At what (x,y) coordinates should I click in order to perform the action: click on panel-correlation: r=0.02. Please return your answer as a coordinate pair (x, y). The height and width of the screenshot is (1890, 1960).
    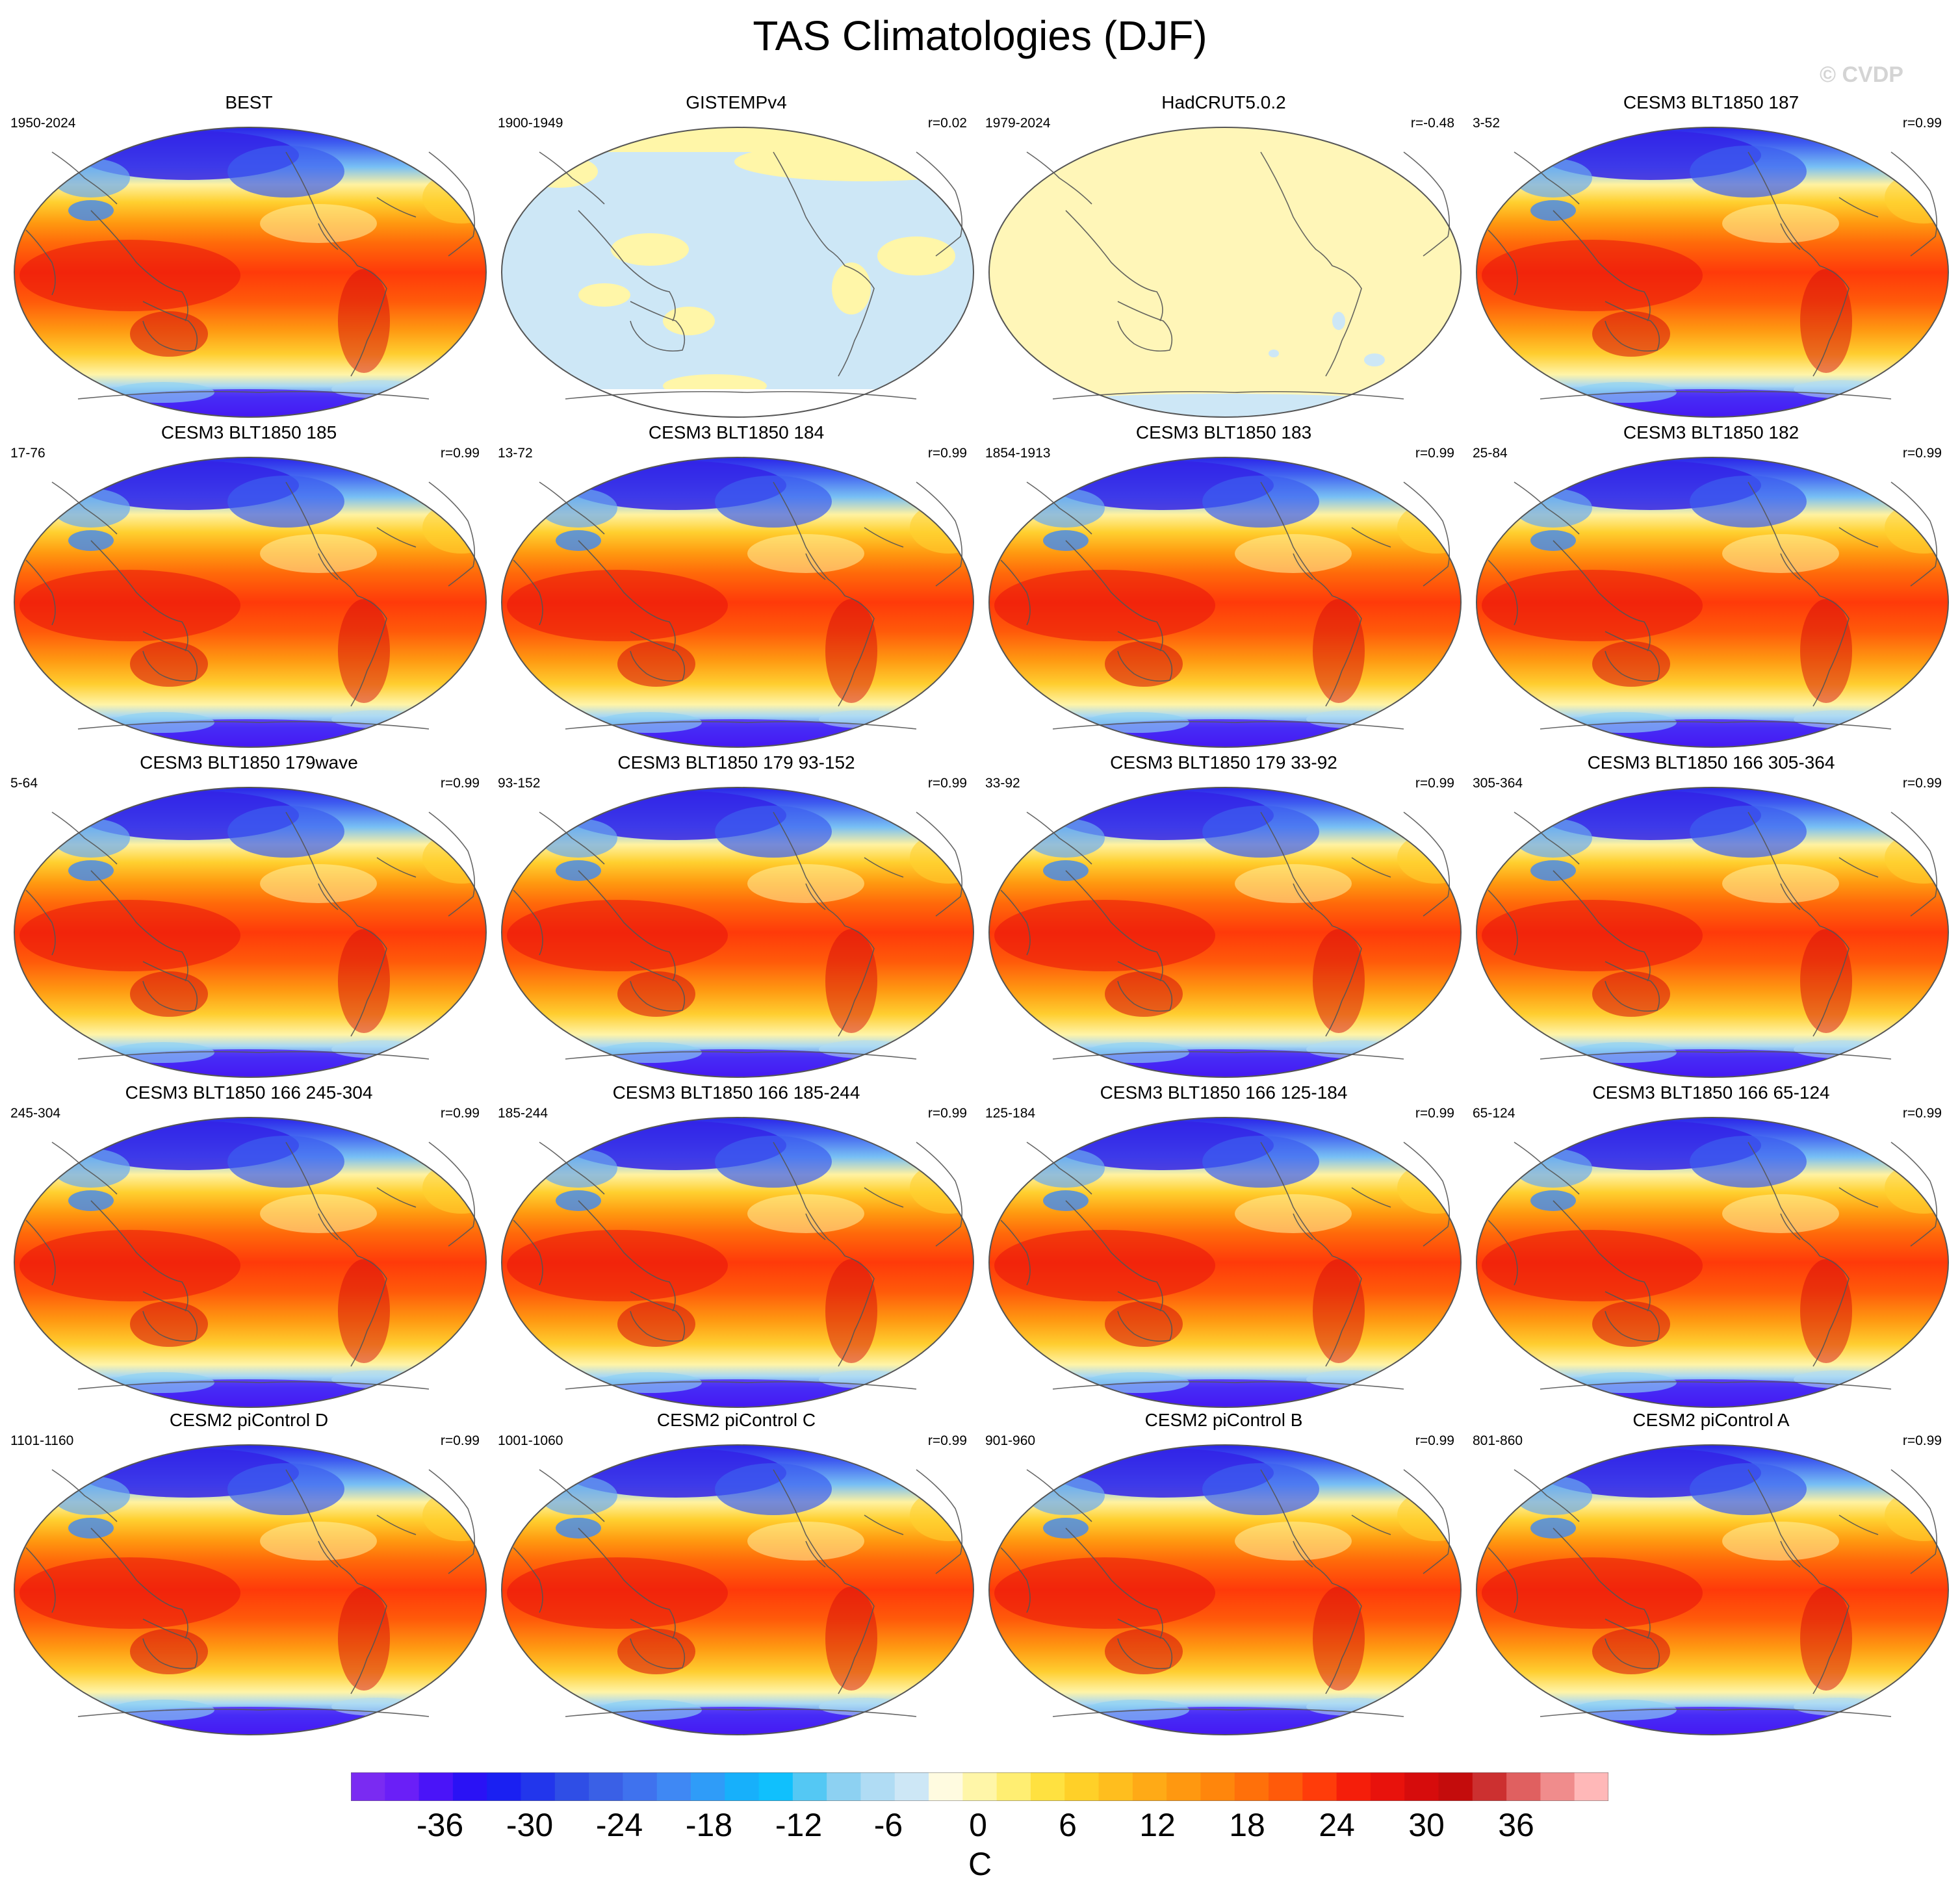
    Looking at the image, I should click on (947, 123).